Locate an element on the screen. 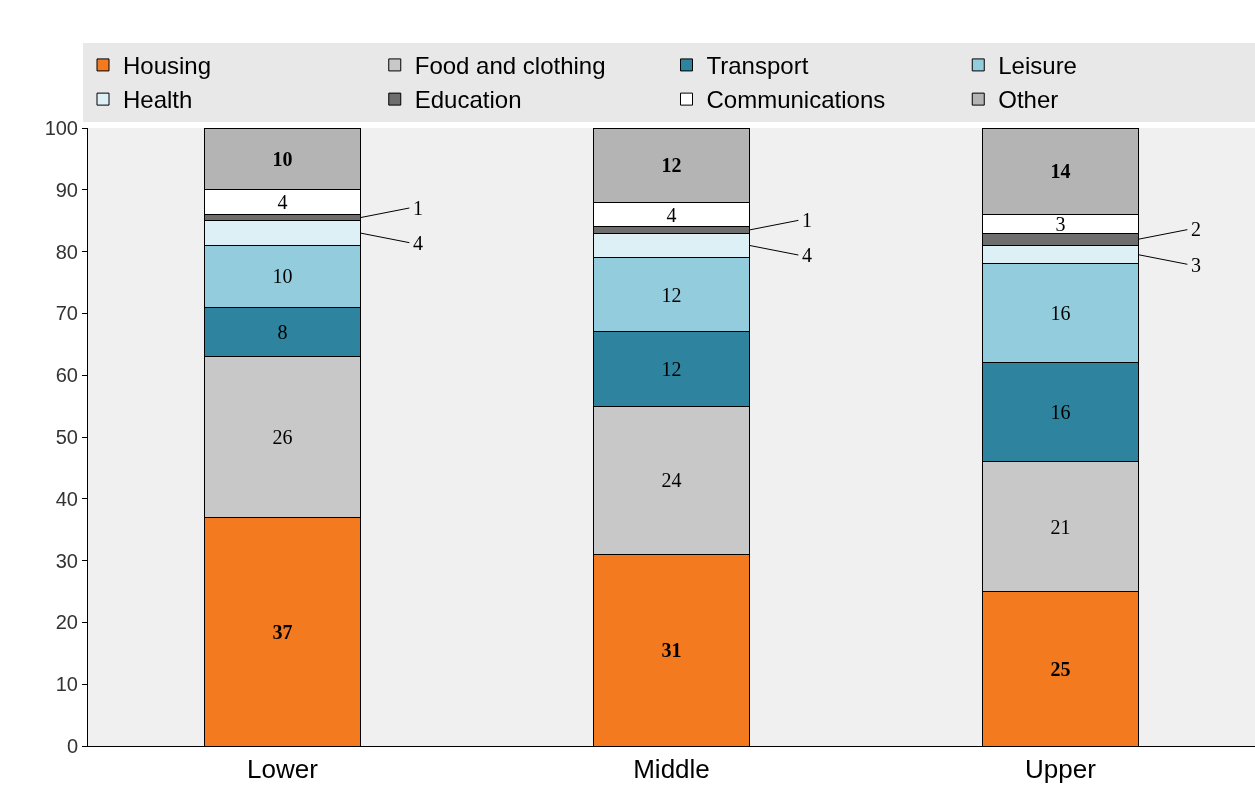 This screenshot has height=806, width=1255. data-label: 26 is located at coordinates (282, 437).